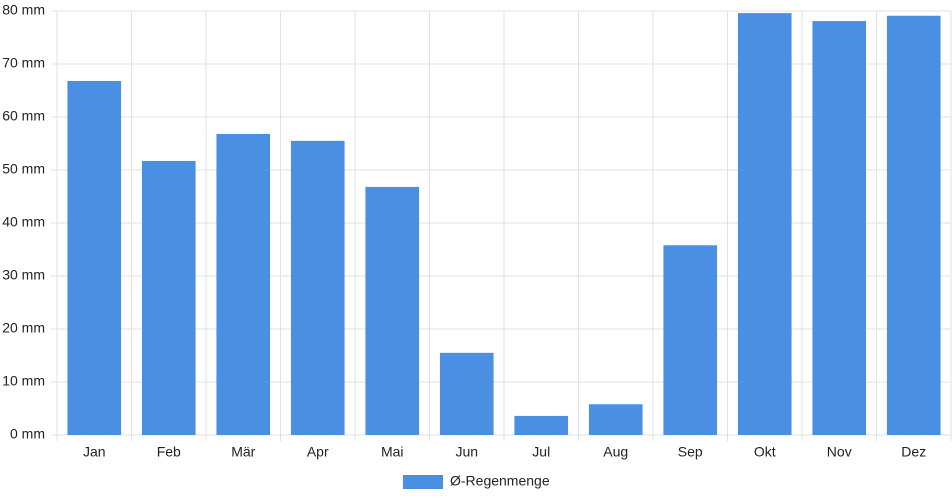 The image size is (952, 500). What do you see at coordinates (23, 169) in the screenshot?
I see `y-tick-label: 50 mm` at bounding box center [23, 169].